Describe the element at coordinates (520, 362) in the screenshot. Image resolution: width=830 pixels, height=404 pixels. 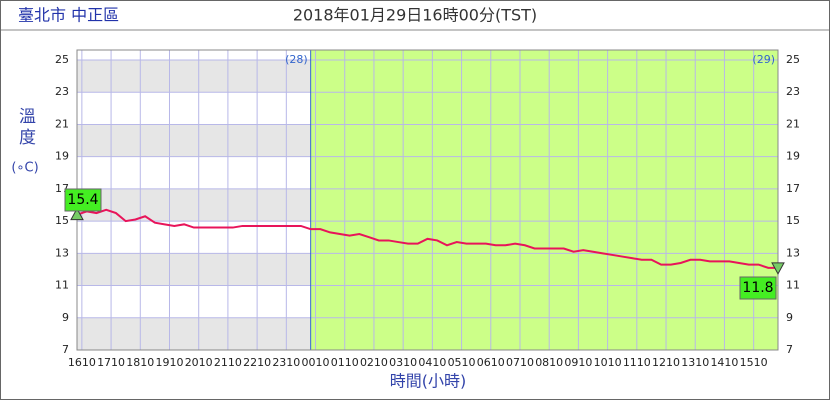
I see `x-tick-label: 0710` at that location.